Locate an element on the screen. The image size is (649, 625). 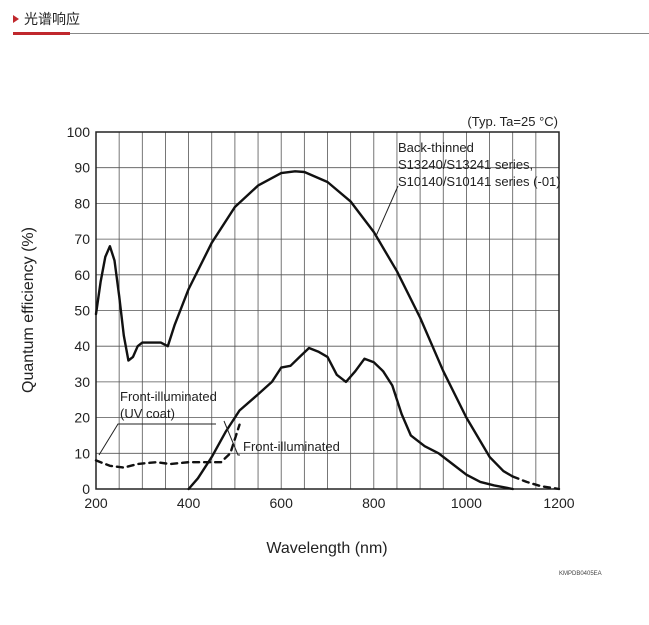
annotation-back-thinned-line2: S13240/S13241 series, is located at coordinates (465, 164).